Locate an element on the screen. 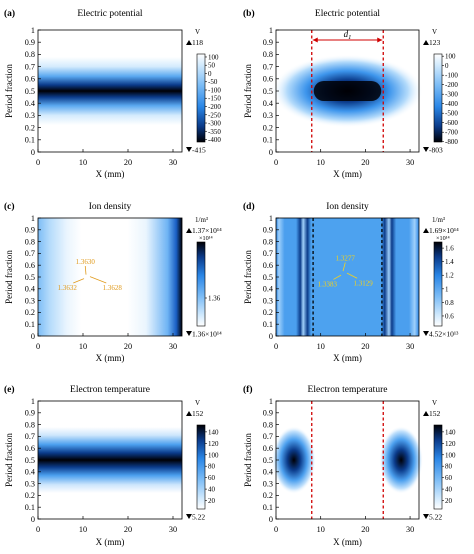 This screenshot has width=474, height=554. colorbar-tick-label: 50 is located at coordinates (212, 66).